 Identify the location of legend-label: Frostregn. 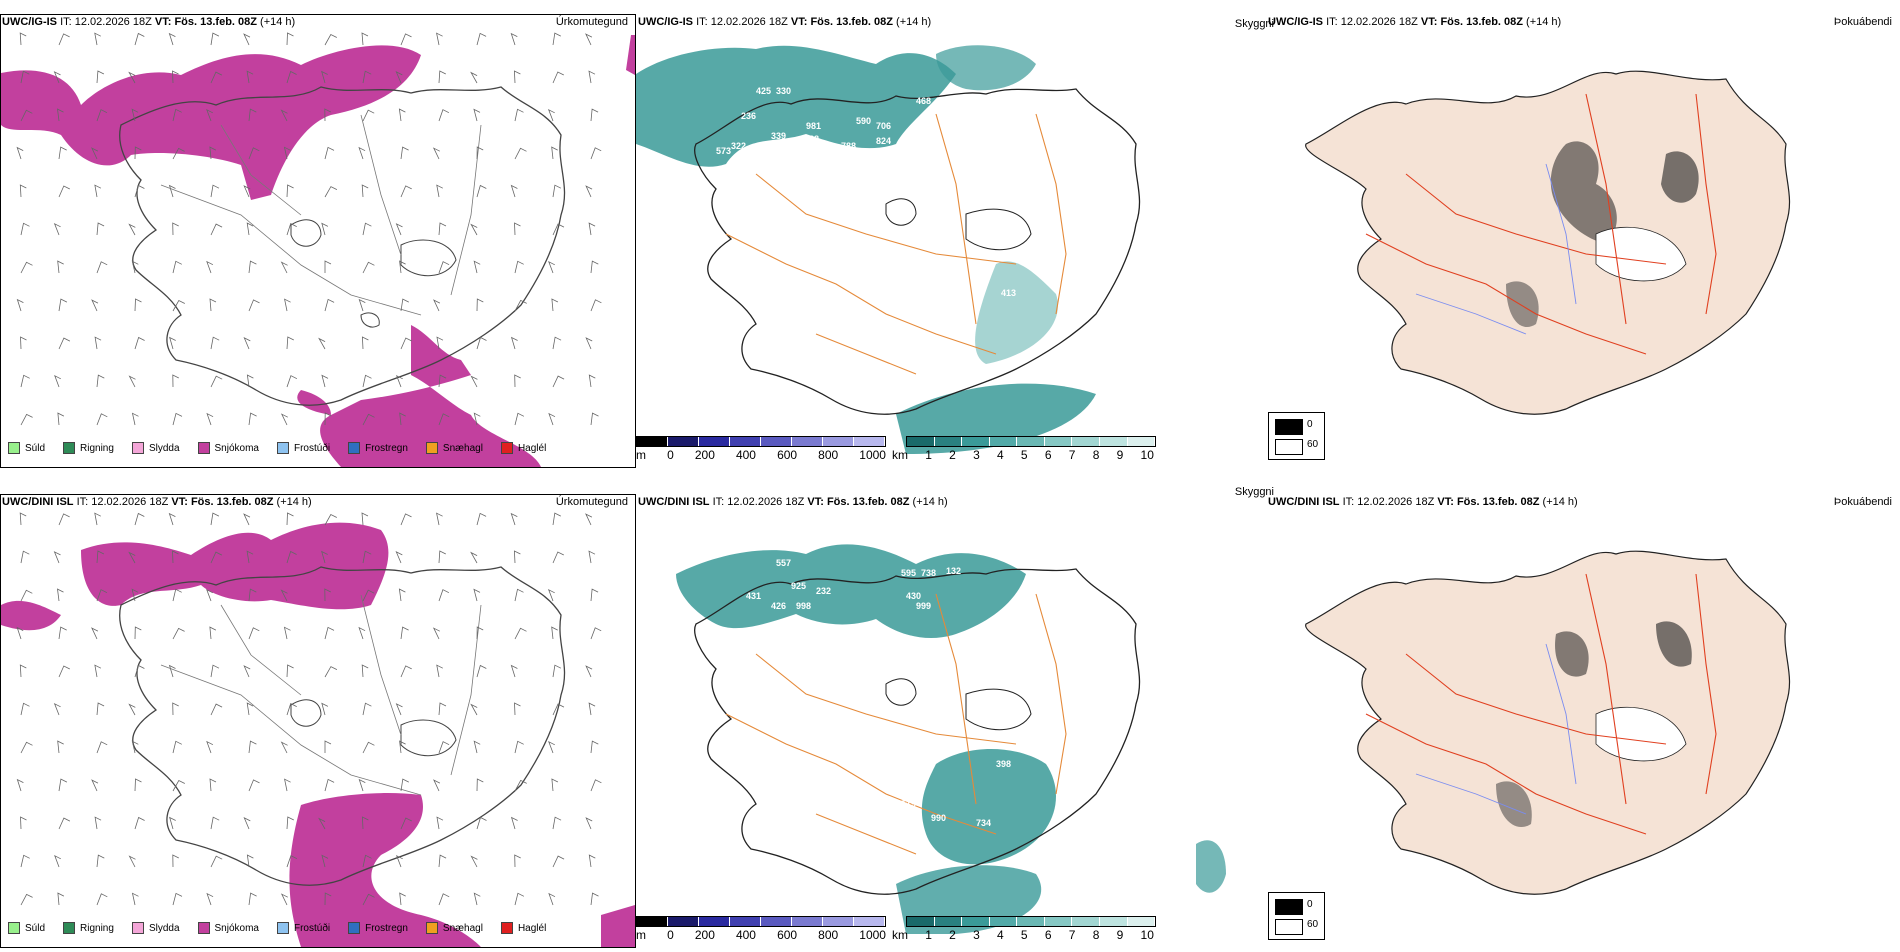
(386, 928).